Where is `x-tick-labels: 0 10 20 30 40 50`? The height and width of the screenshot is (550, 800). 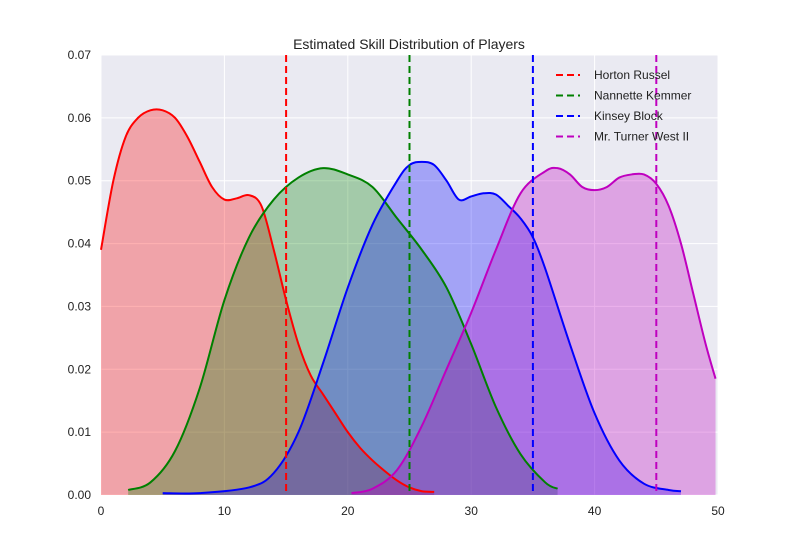 x-tick-labels: 0 10 20 30 40 50 is located at coordinates (411, 511).